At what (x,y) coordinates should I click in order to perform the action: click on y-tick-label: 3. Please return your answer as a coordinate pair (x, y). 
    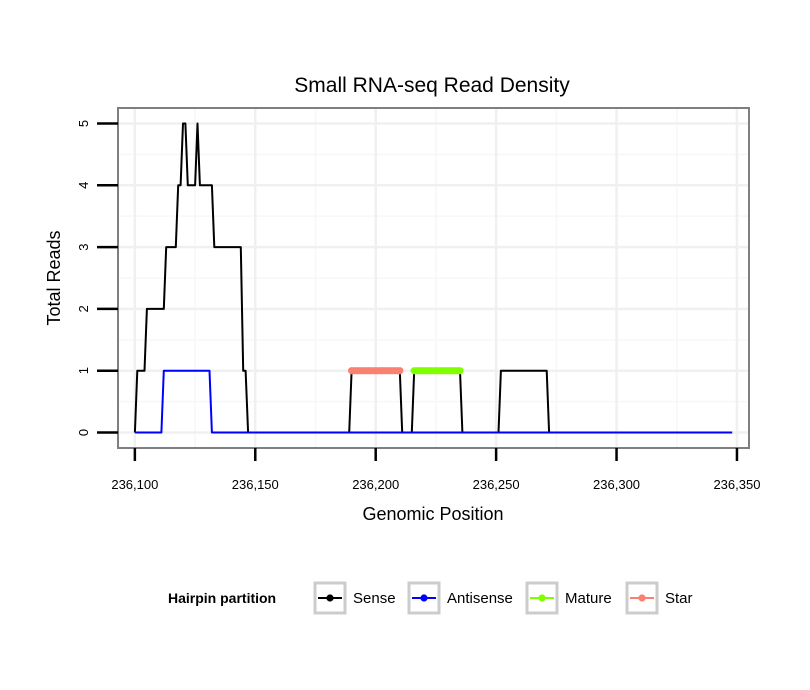
    Looking at the image, I should click on (83, 246).